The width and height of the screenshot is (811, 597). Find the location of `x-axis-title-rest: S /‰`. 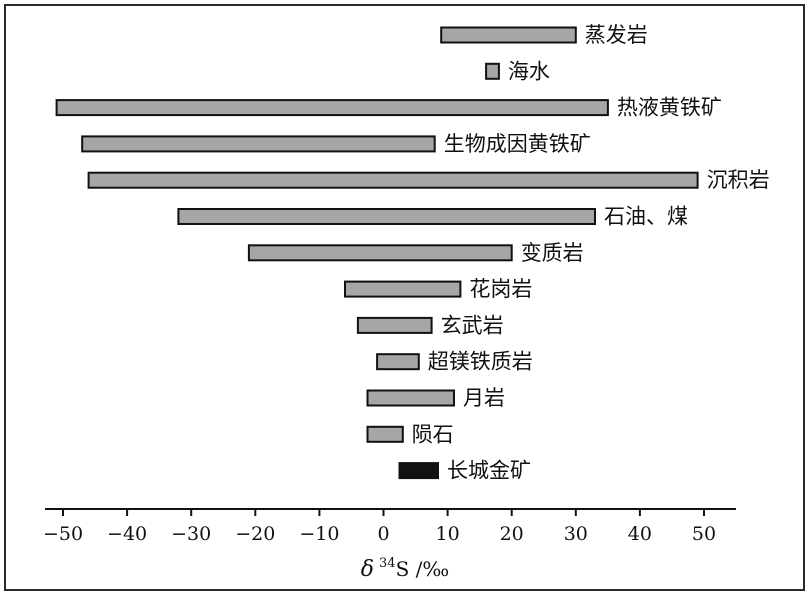

x-axis-title-rest: S /‰ is located at coordinates (423, 569).